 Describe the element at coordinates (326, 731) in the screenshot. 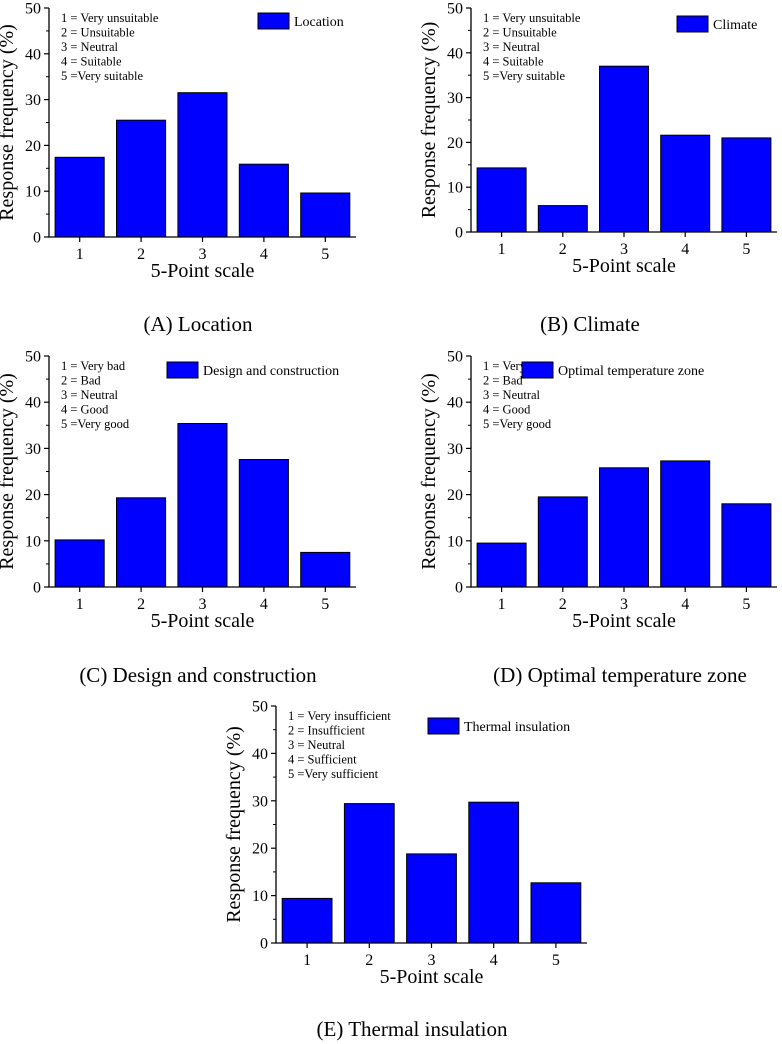

I see `scale-note: 2 = Insufficient` at that location.